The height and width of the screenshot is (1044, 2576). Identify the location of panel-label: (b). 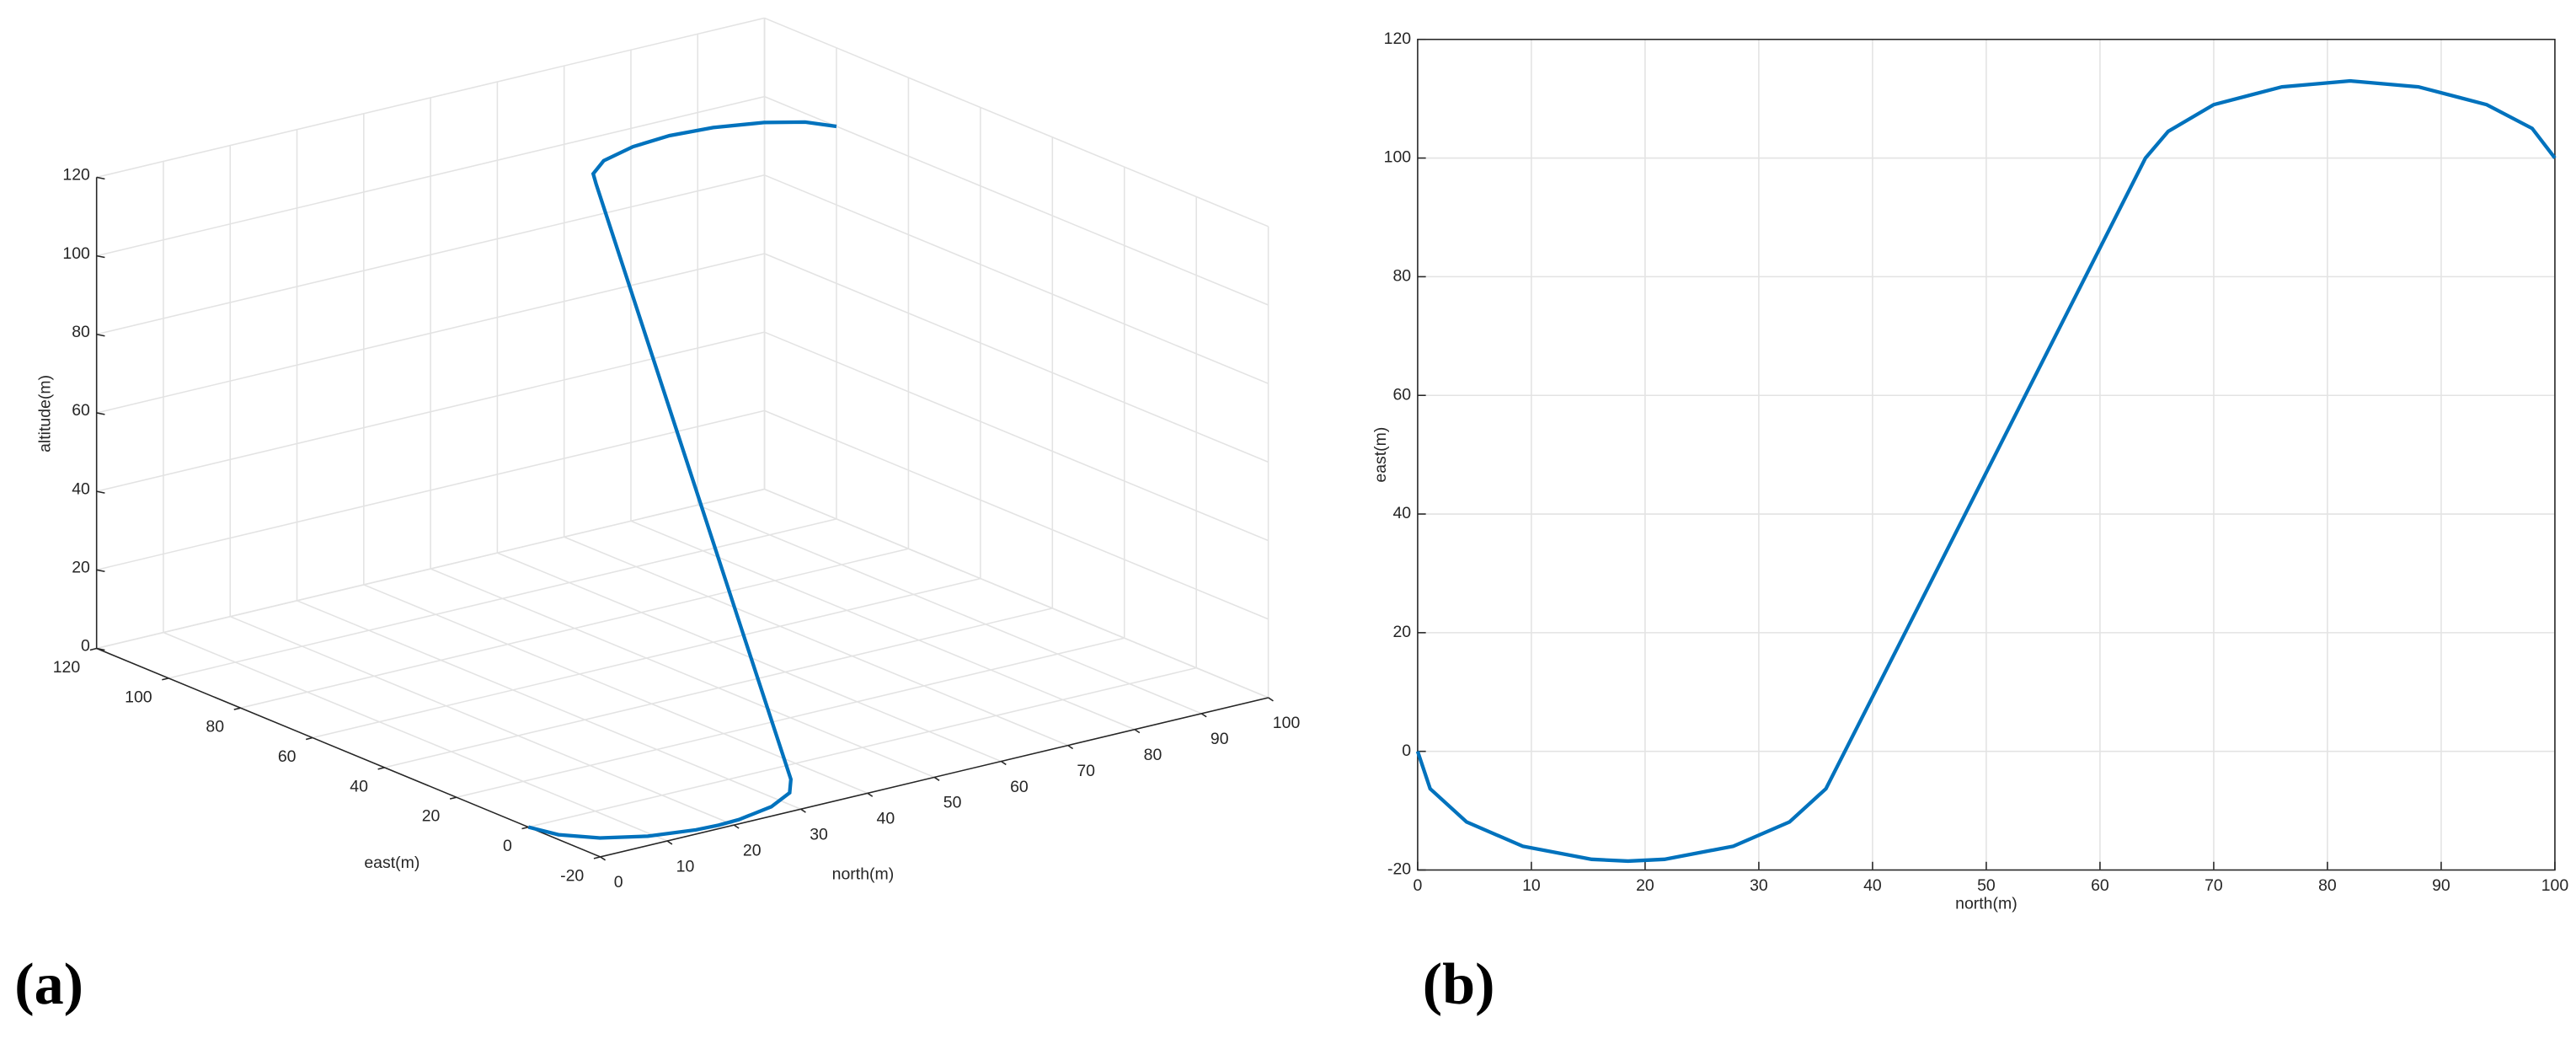
(1459, 984).